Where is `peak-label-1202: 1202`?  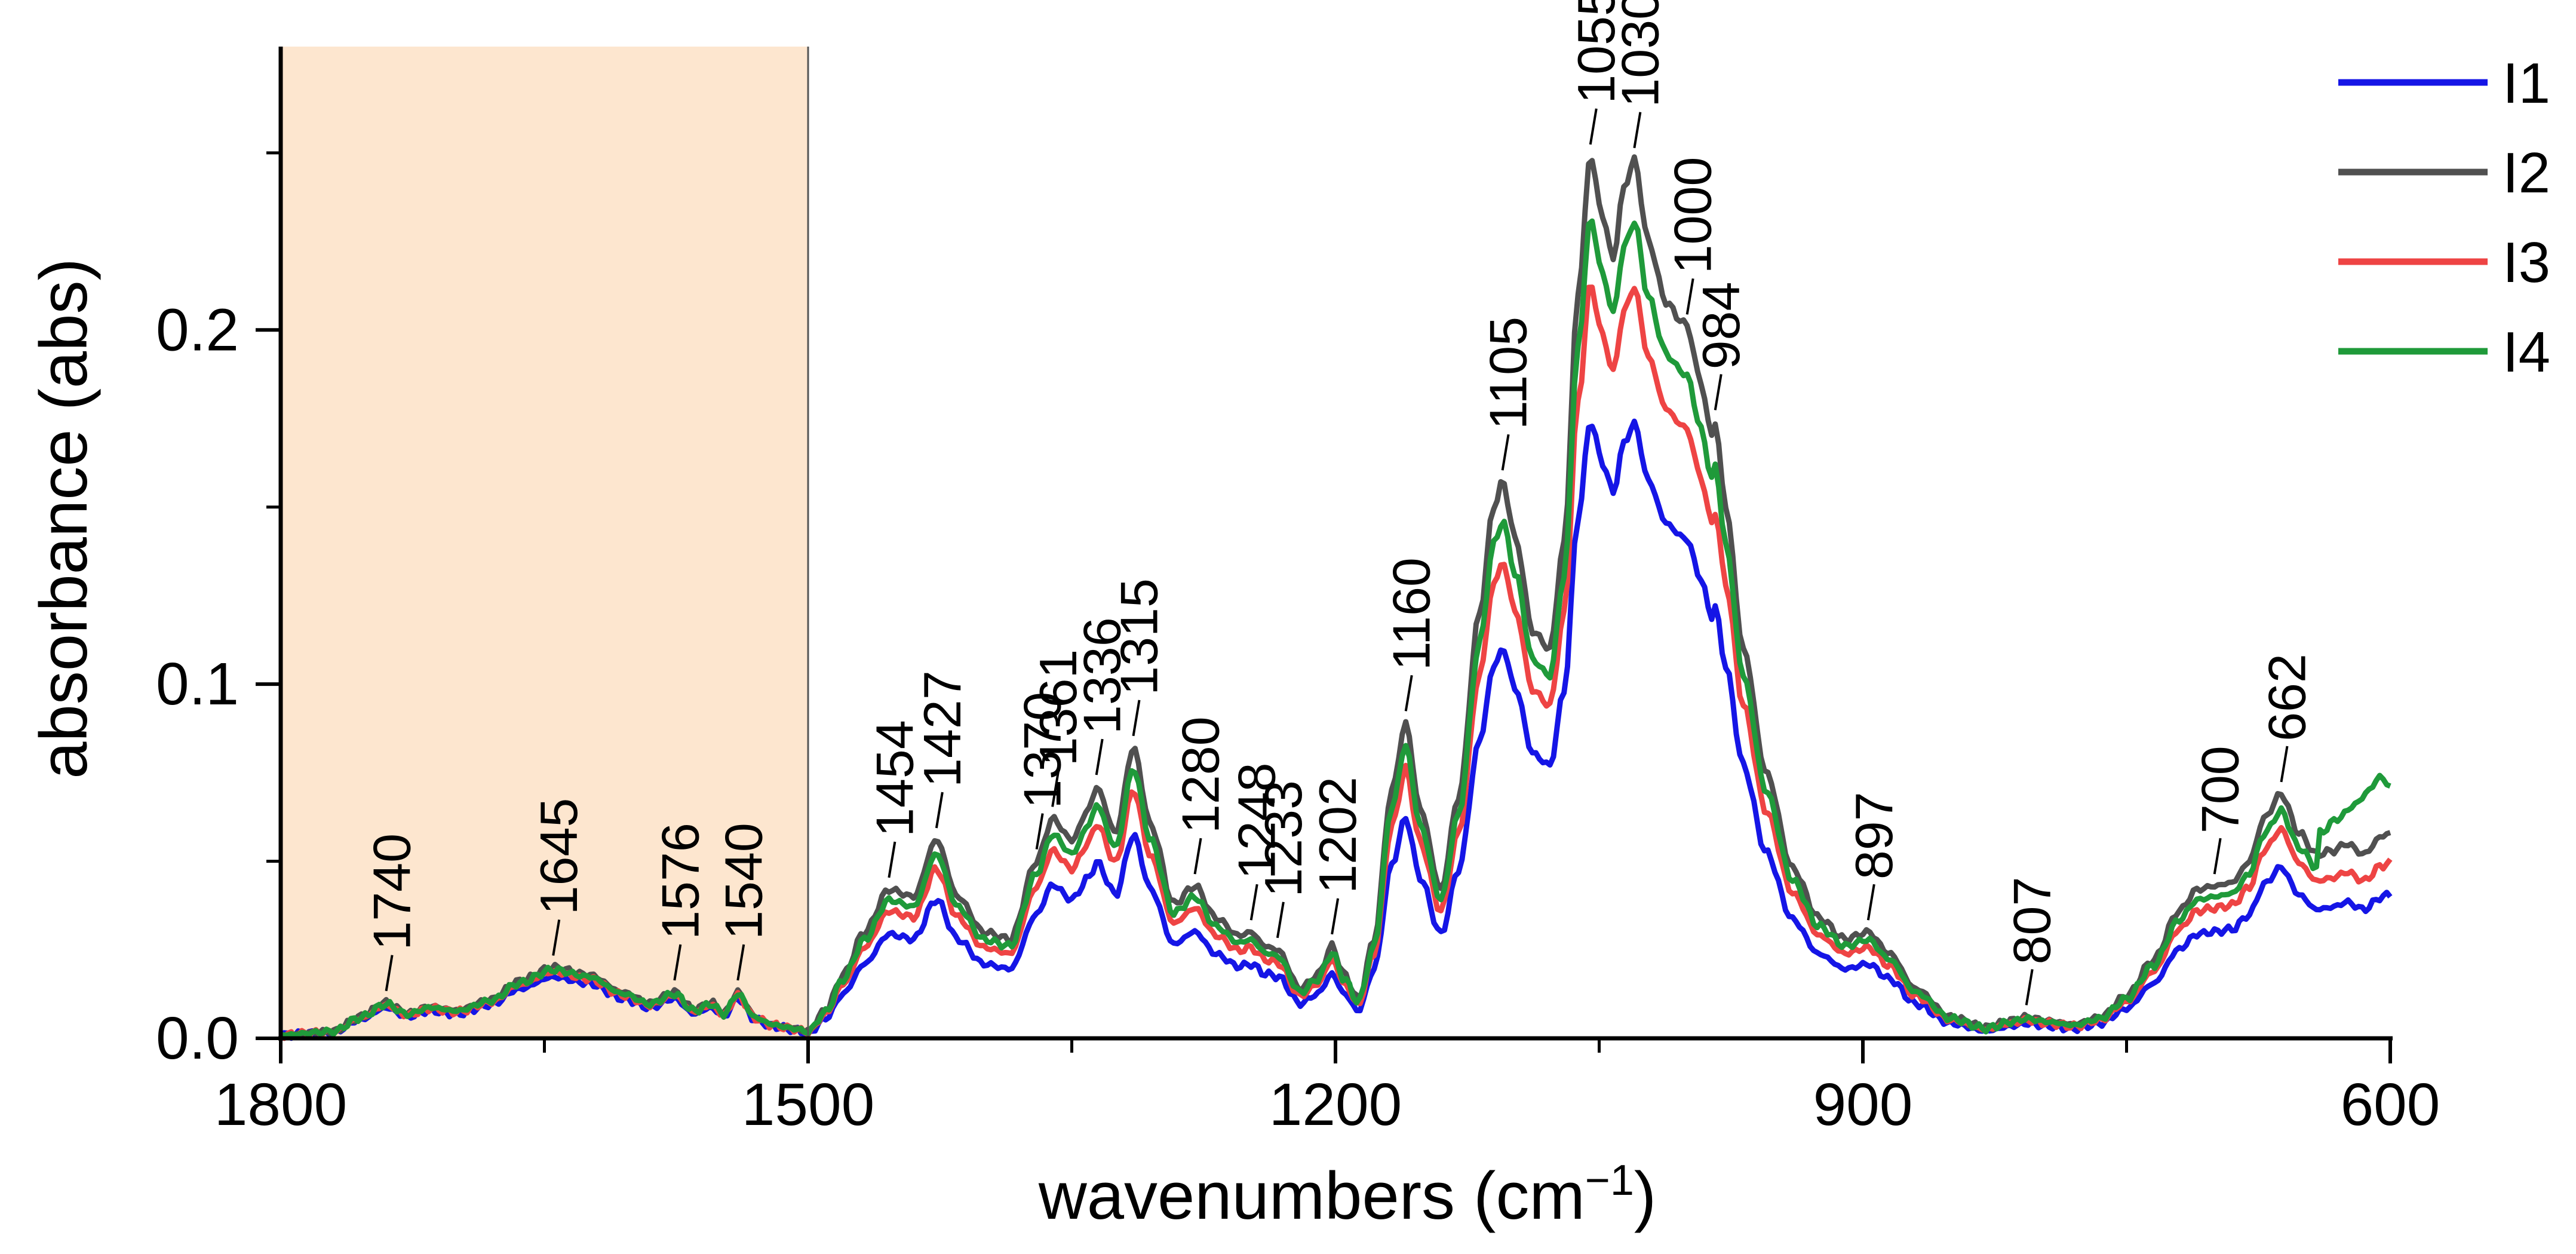
peak-label-1202: 1202 is located at coordinates (1337, 835).